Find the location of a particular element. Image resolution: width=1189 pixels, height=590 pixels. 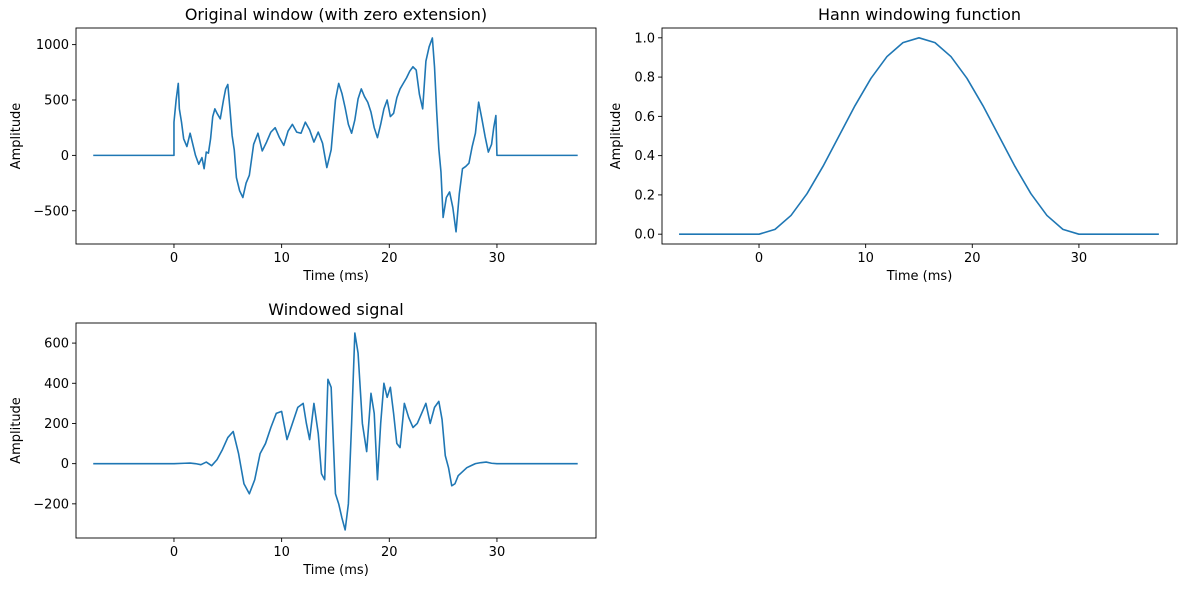

y-tick-label: 1000 is located at coordinates (52, 45).